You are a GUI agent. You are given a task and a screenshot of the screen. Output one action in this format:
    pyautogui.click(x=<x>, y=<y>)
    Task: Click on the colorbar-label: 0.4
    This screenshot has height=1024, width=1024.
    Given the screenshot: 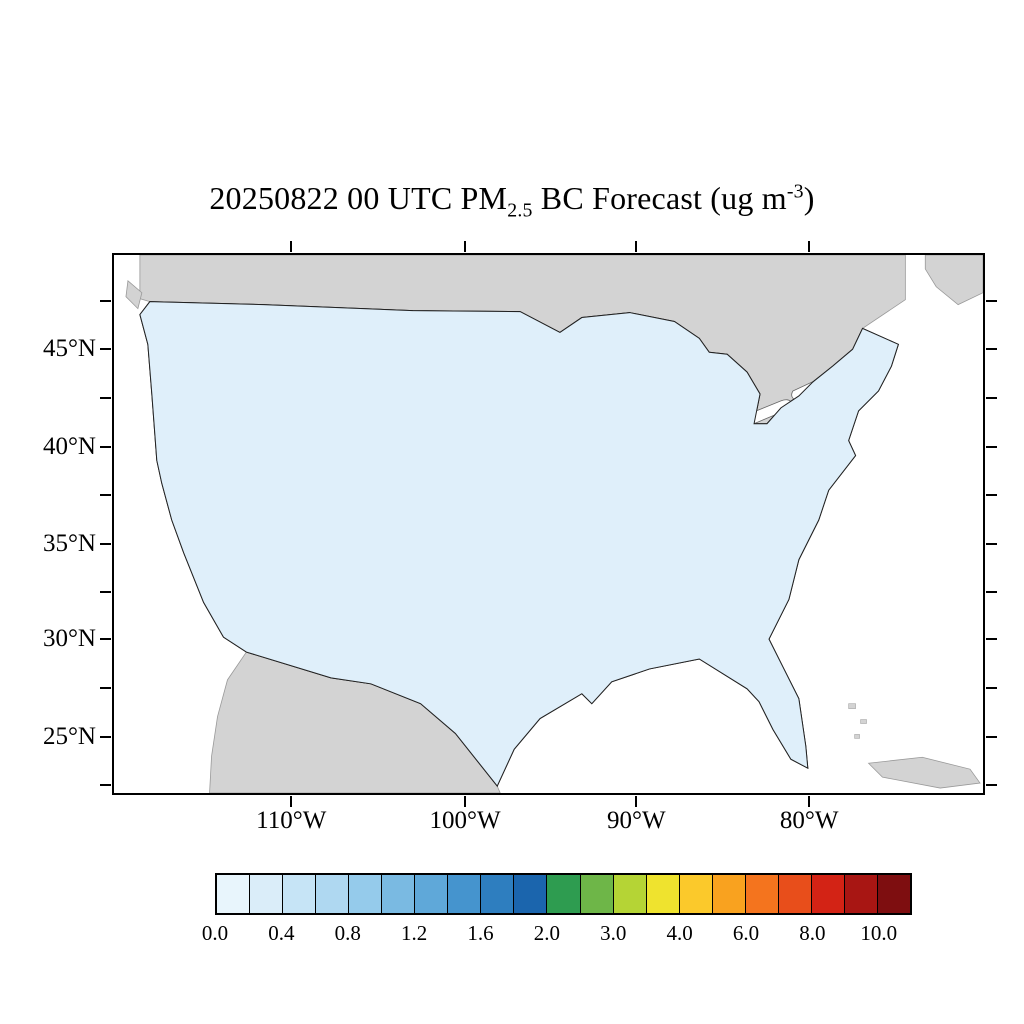 What is the action you would take?
    pyautogui.click(x=281, y=933)
    